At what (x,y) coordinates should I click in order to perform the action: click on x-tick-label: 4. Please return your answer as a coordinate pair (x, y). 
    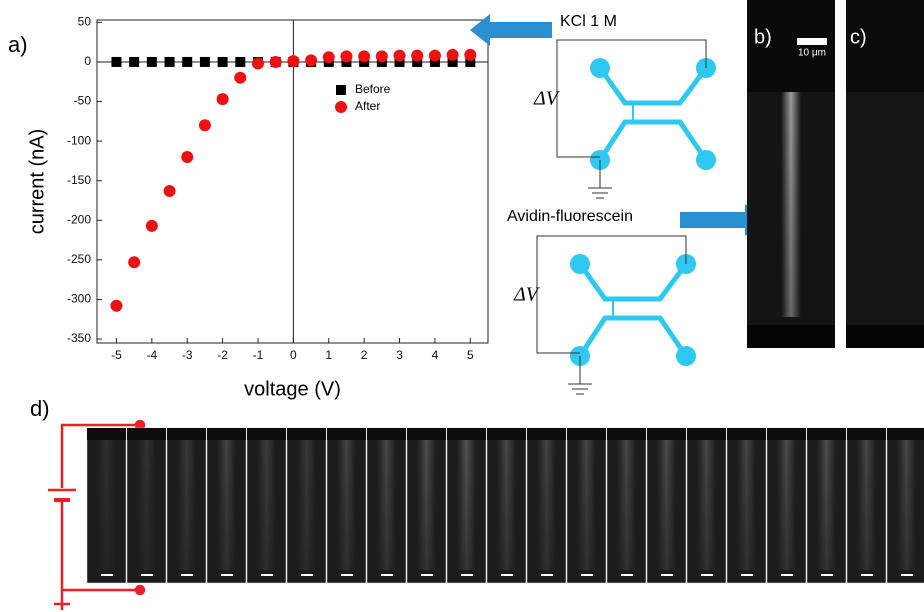
    Looking at the image, I should click on (435, 355).